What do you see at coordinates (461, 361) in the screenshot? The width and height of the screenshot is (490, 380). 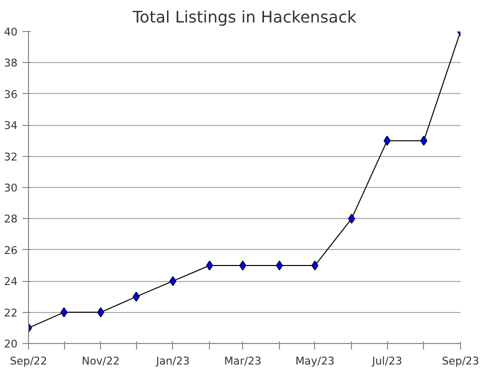 I see `x-tick-label: Sep/23` at bounding box center [461, 361].